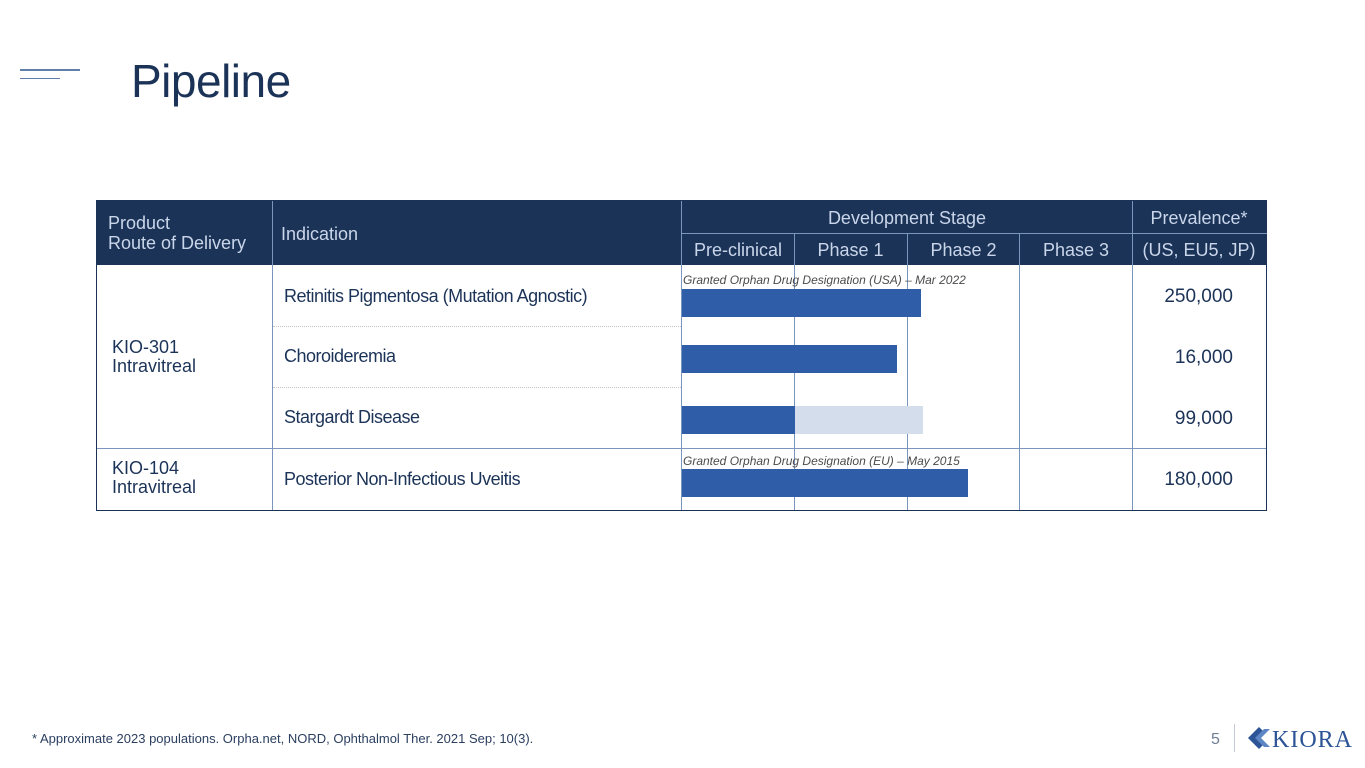  Describe the element at coordinates (320, 234) in the screenshot. I see `header-indication: Indication` at that location.